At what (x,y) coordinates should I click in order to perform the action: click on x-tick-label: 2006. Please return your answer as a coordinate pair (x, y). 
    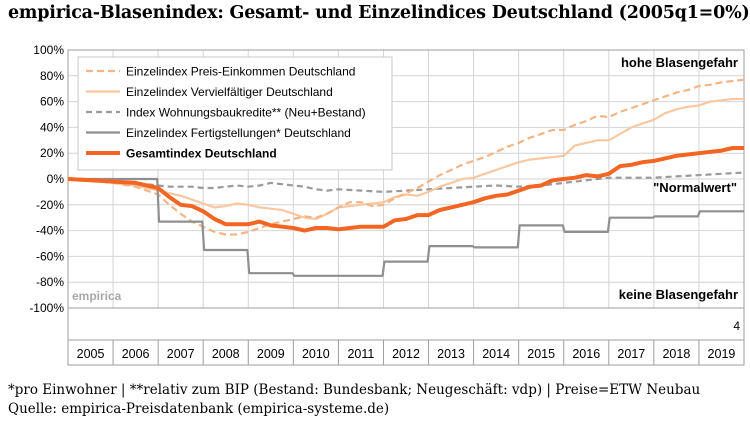
    Looking at the image, I should click on (136, 354).